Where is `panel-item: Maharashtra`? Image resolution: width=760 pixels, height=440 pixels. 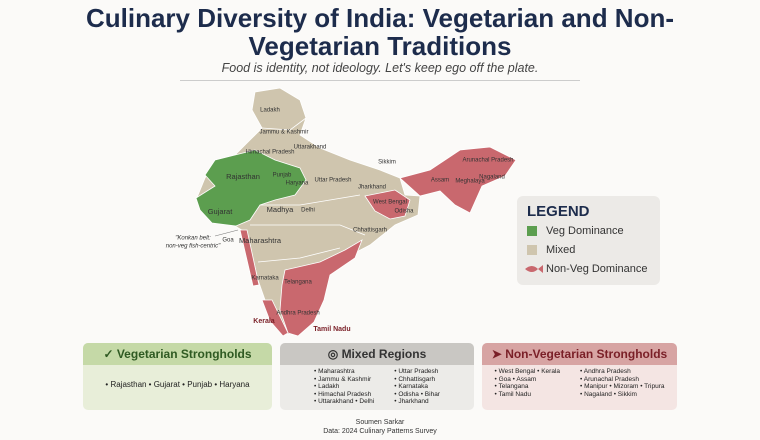
panel-item: Maharashtra is located at coordinates (344, 372).